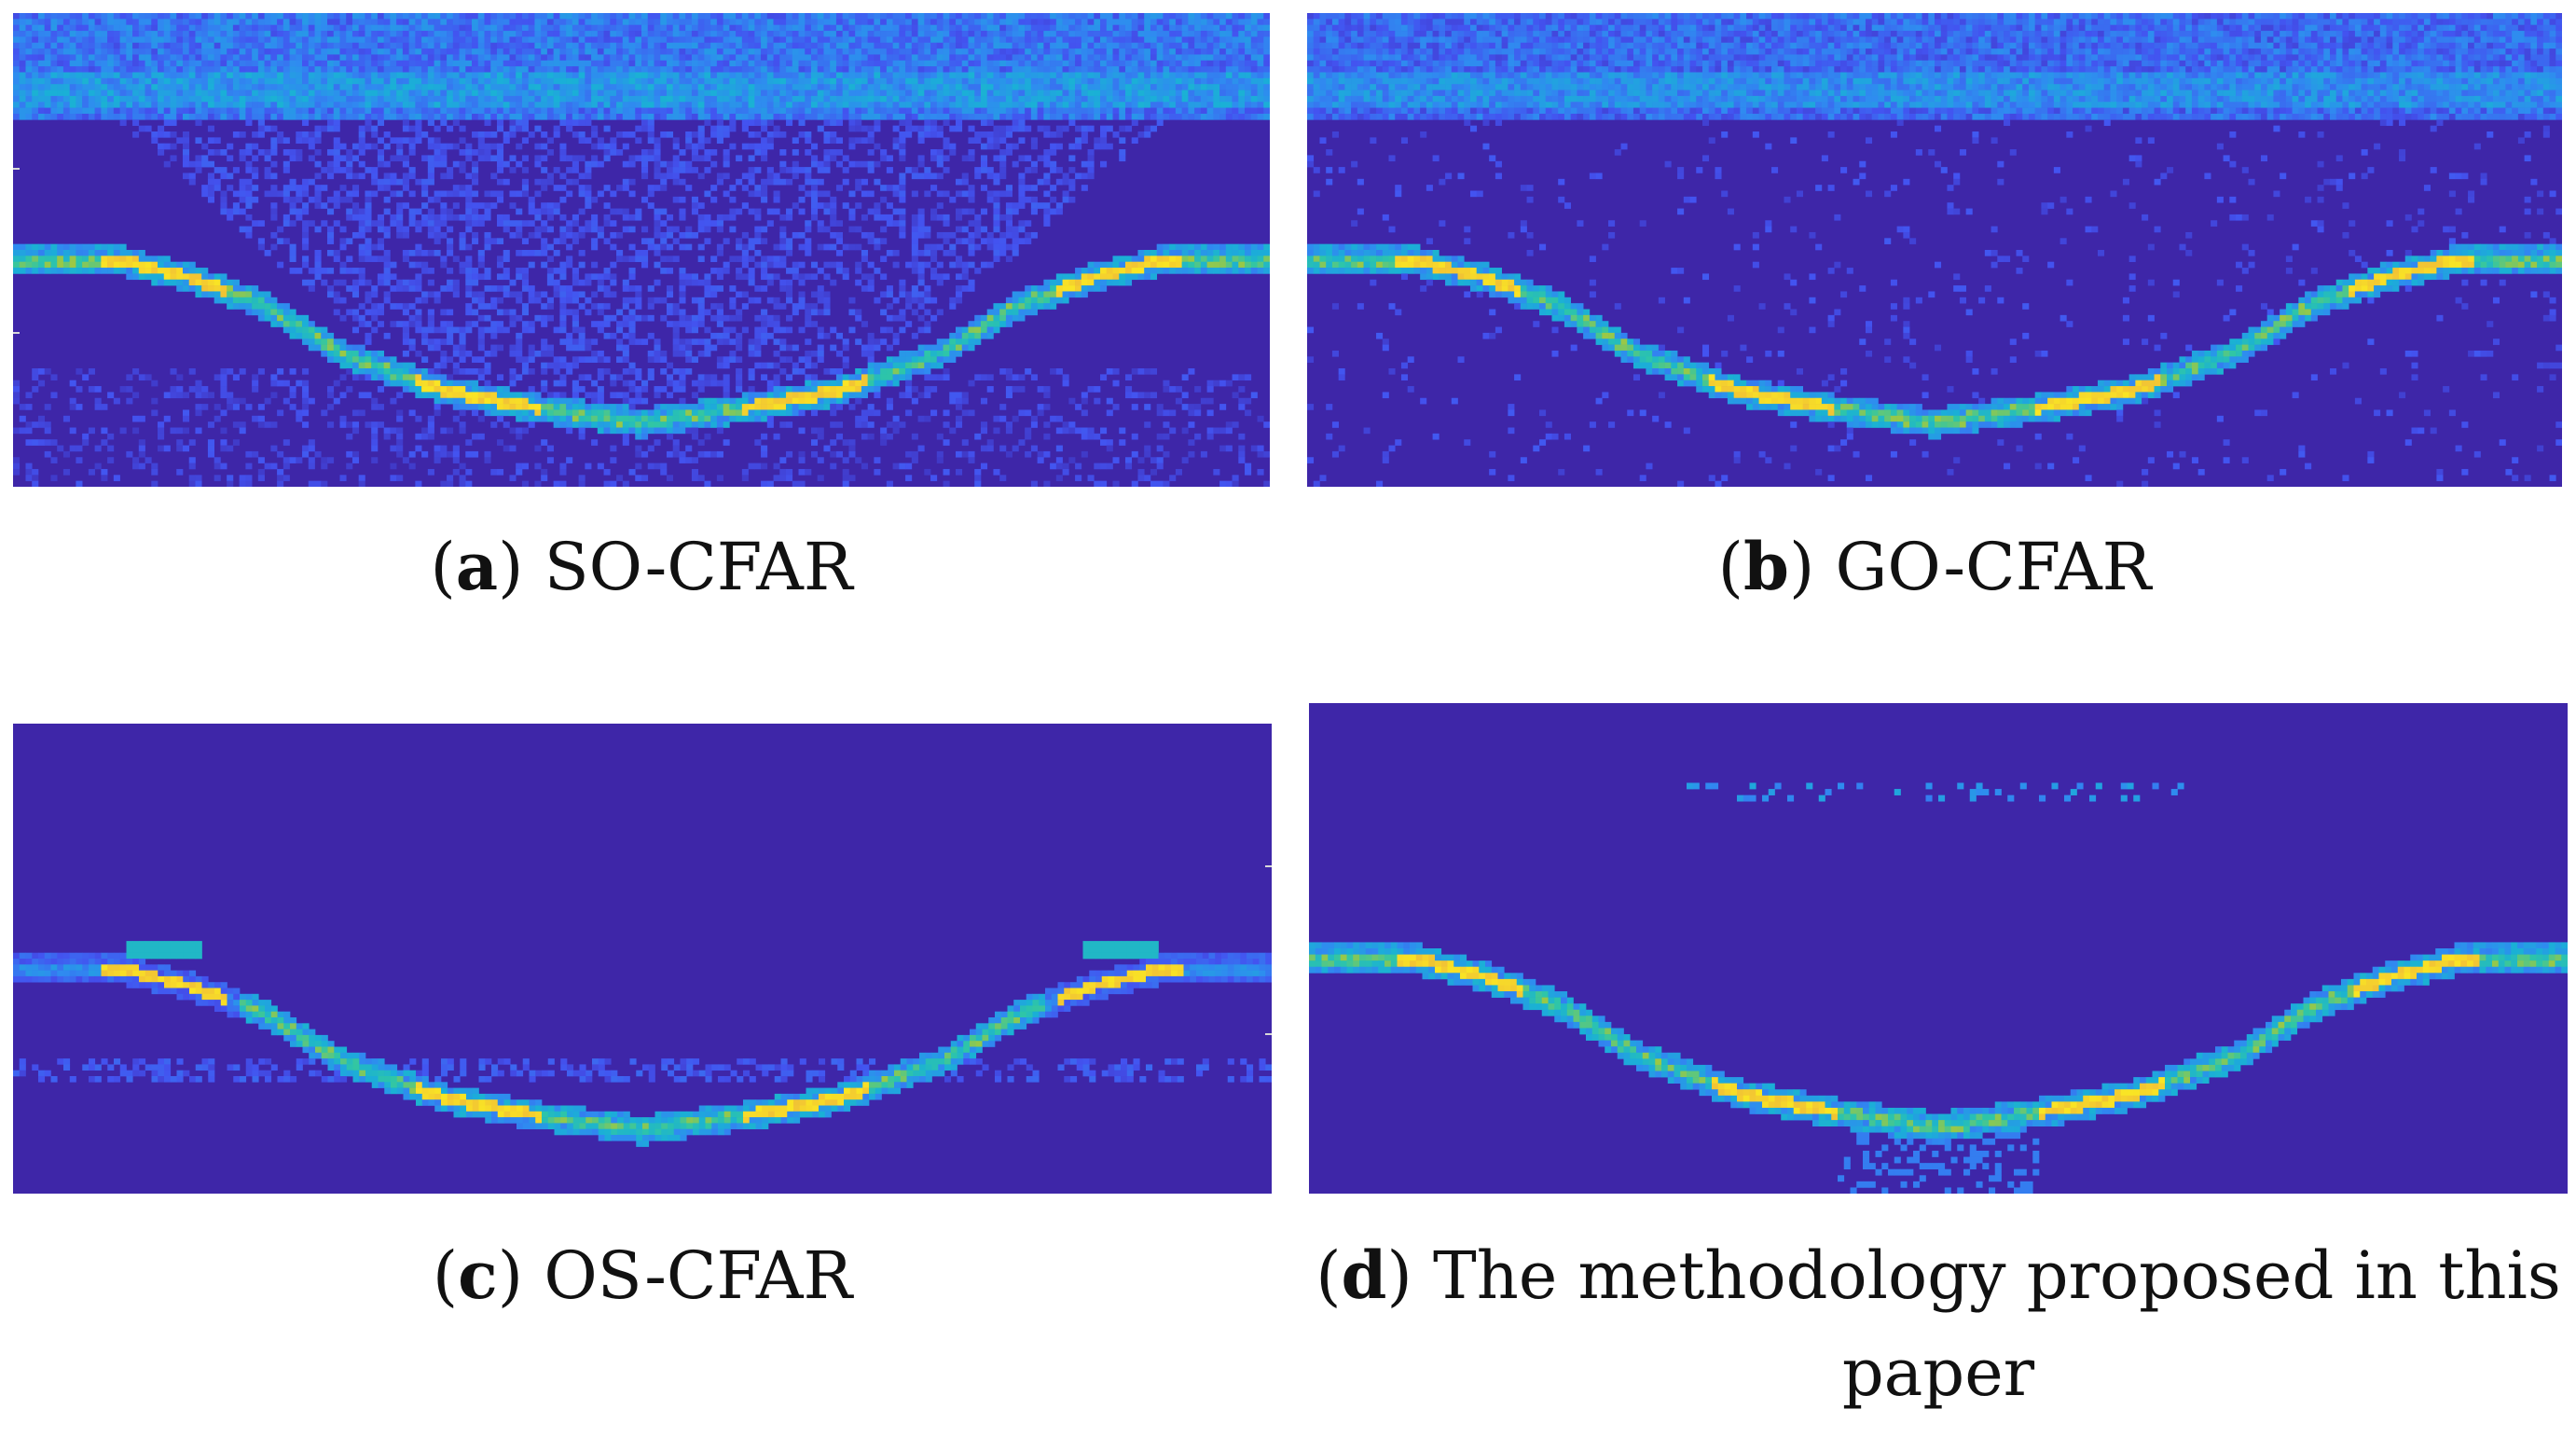 The height and width of the screenshot is (1437, 2576). I want to click on caption-a: (a) SO-CFAR, so click(642, 566).